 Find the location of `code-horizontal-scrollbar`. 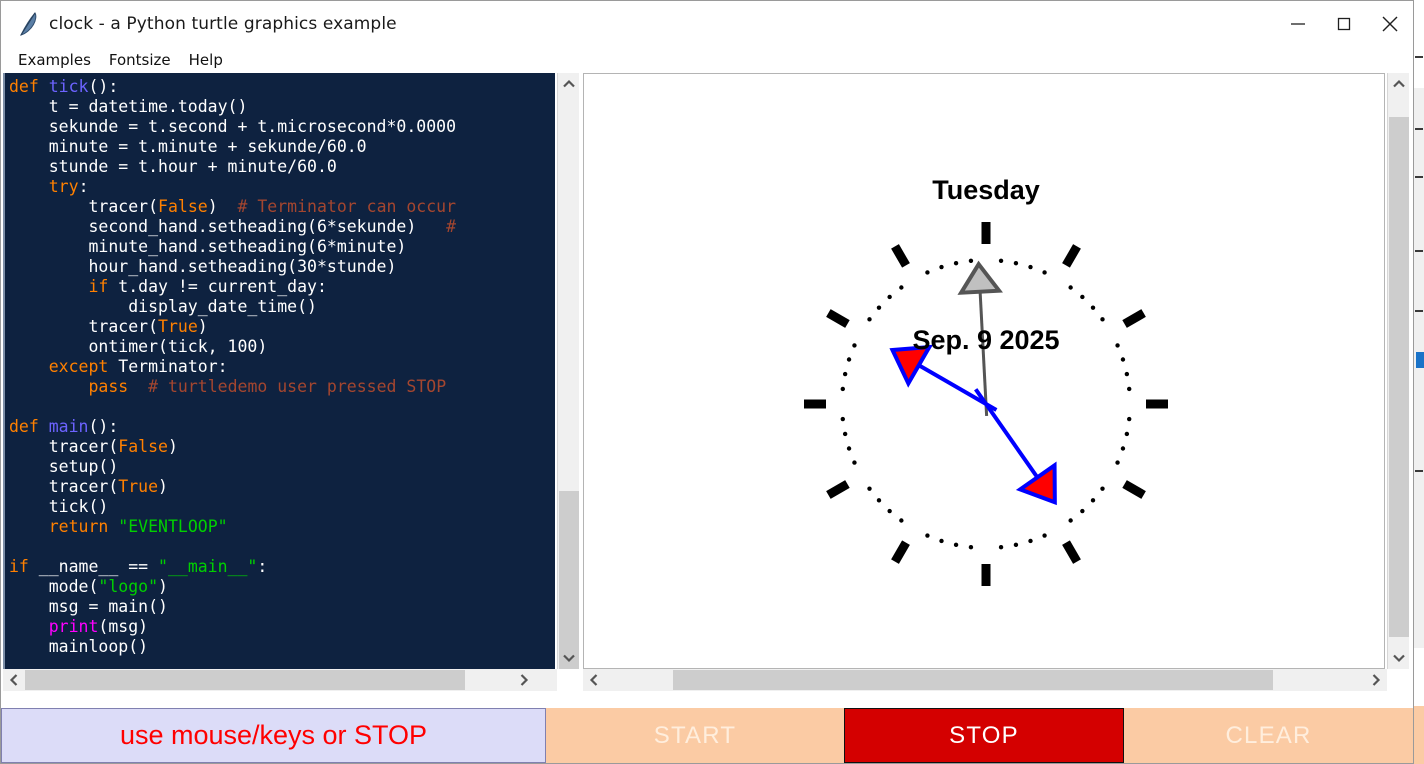

code-horizontal-scrollbar is located at coordinates (280, 680).